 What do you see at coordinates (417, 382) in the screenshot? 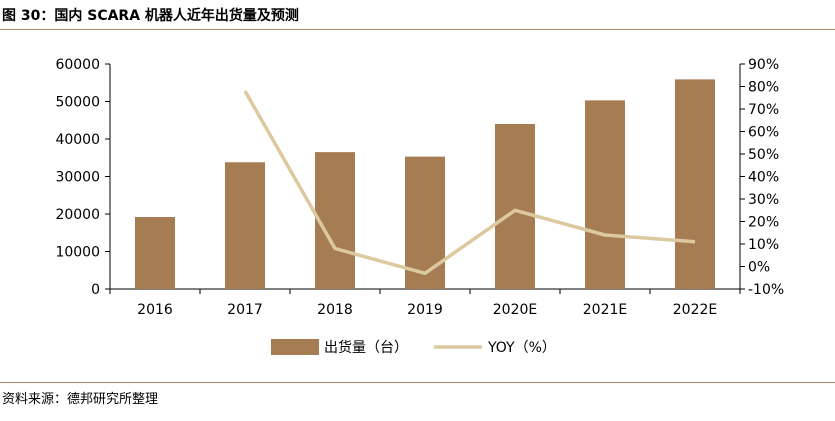
I see `source-rule` at bounding box center [417, 382].